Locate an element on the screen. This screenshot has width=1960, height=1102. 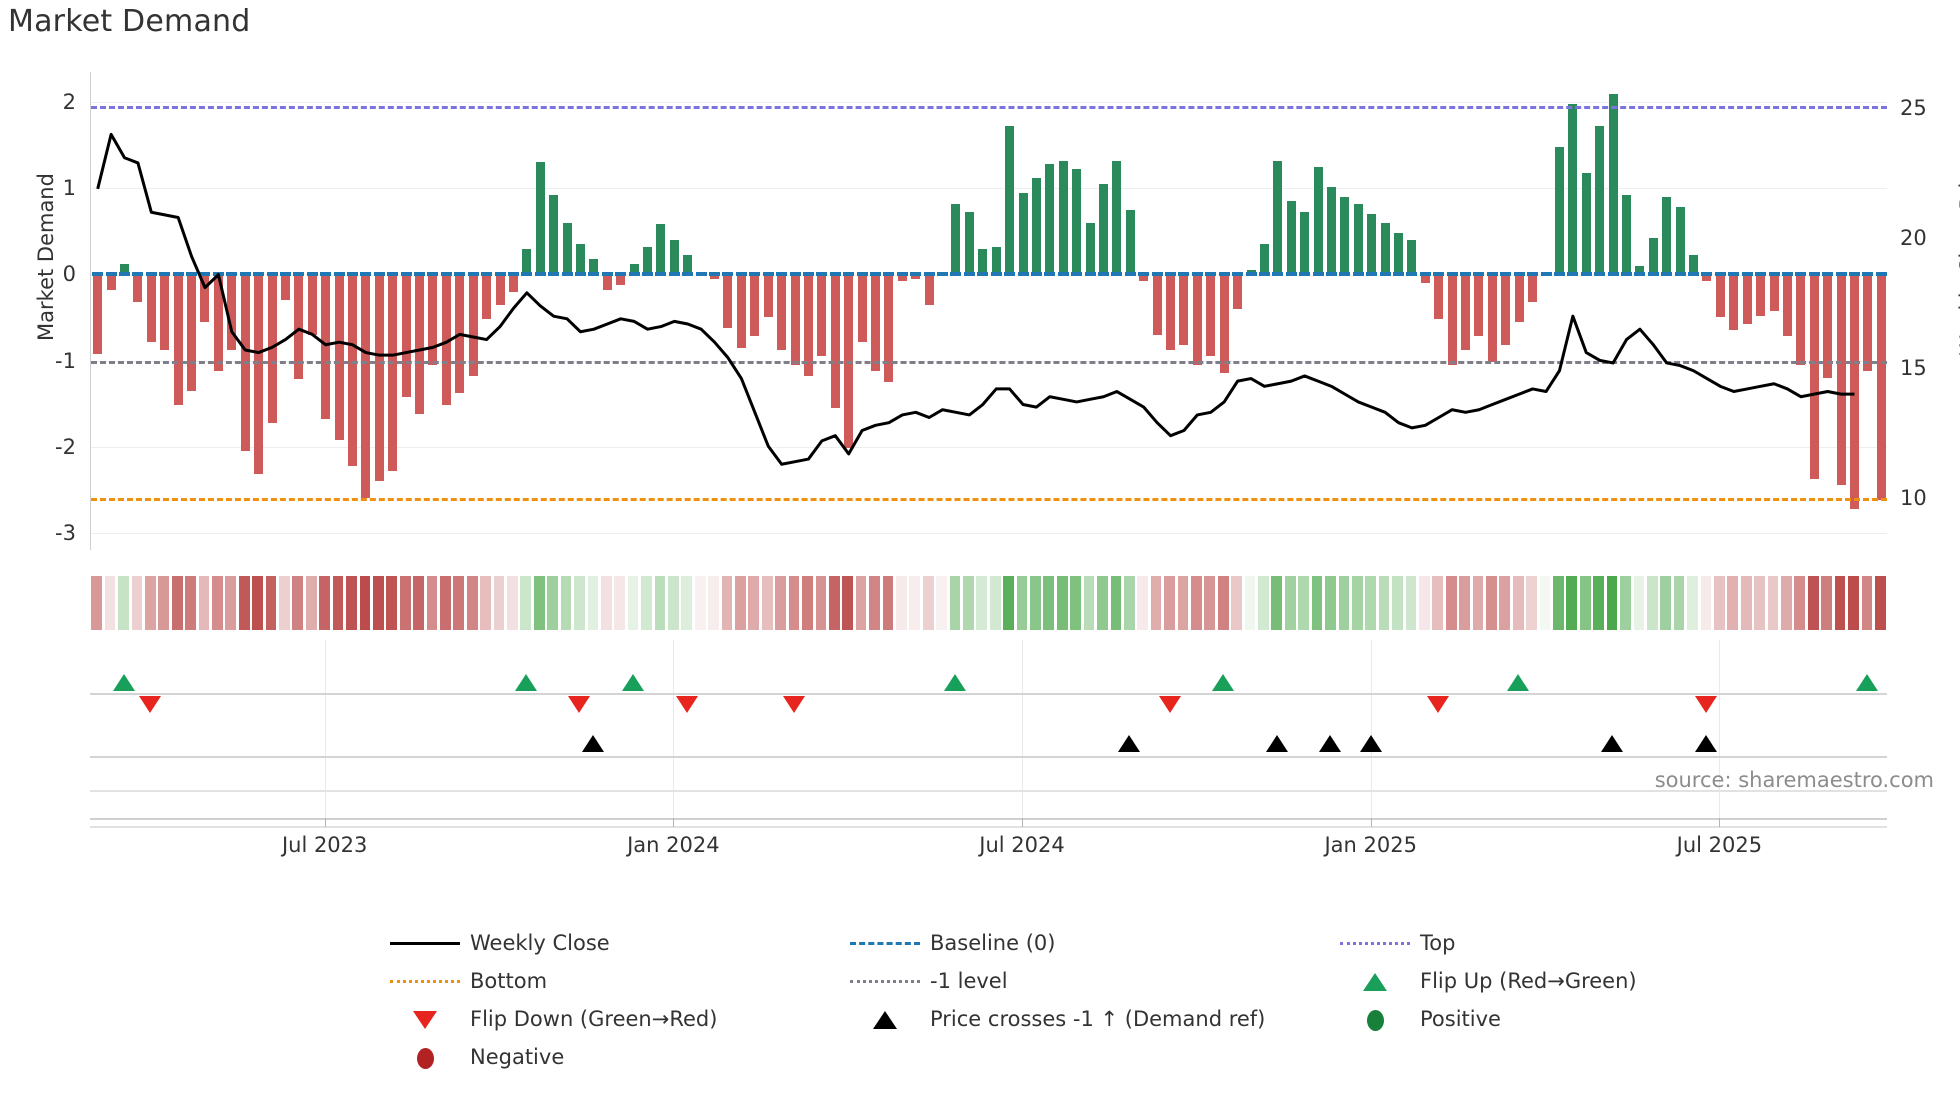
legend-item: Weekly Close is located at coordinates (498, 943).